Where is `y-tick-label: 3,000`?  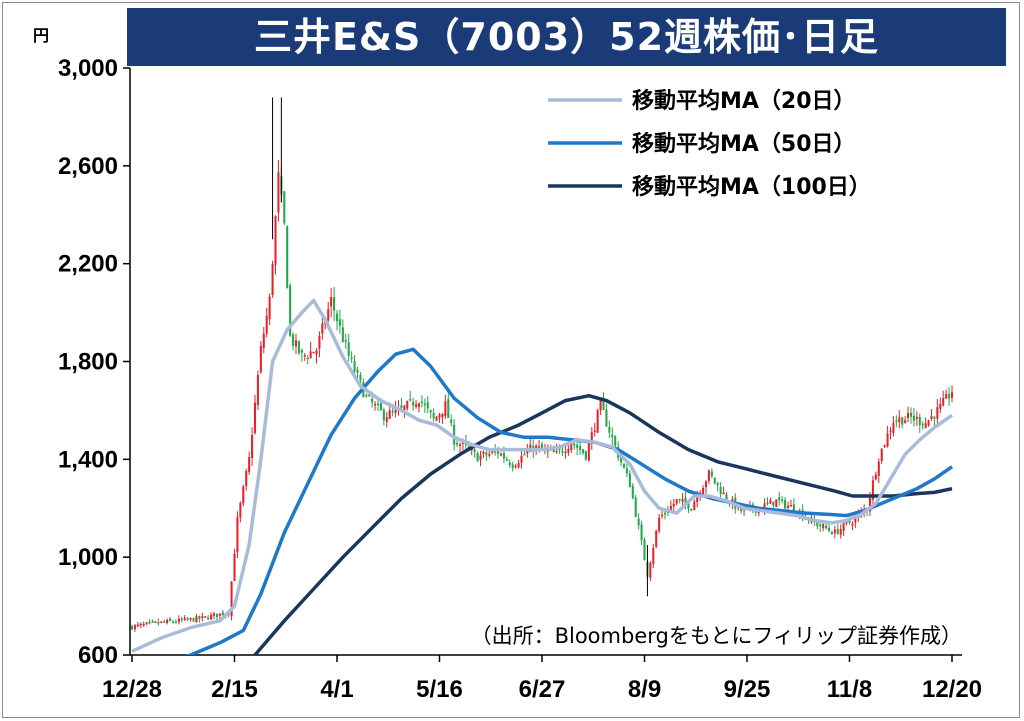 y-tick-label: 3,000 is located at coordinates (88, 68).